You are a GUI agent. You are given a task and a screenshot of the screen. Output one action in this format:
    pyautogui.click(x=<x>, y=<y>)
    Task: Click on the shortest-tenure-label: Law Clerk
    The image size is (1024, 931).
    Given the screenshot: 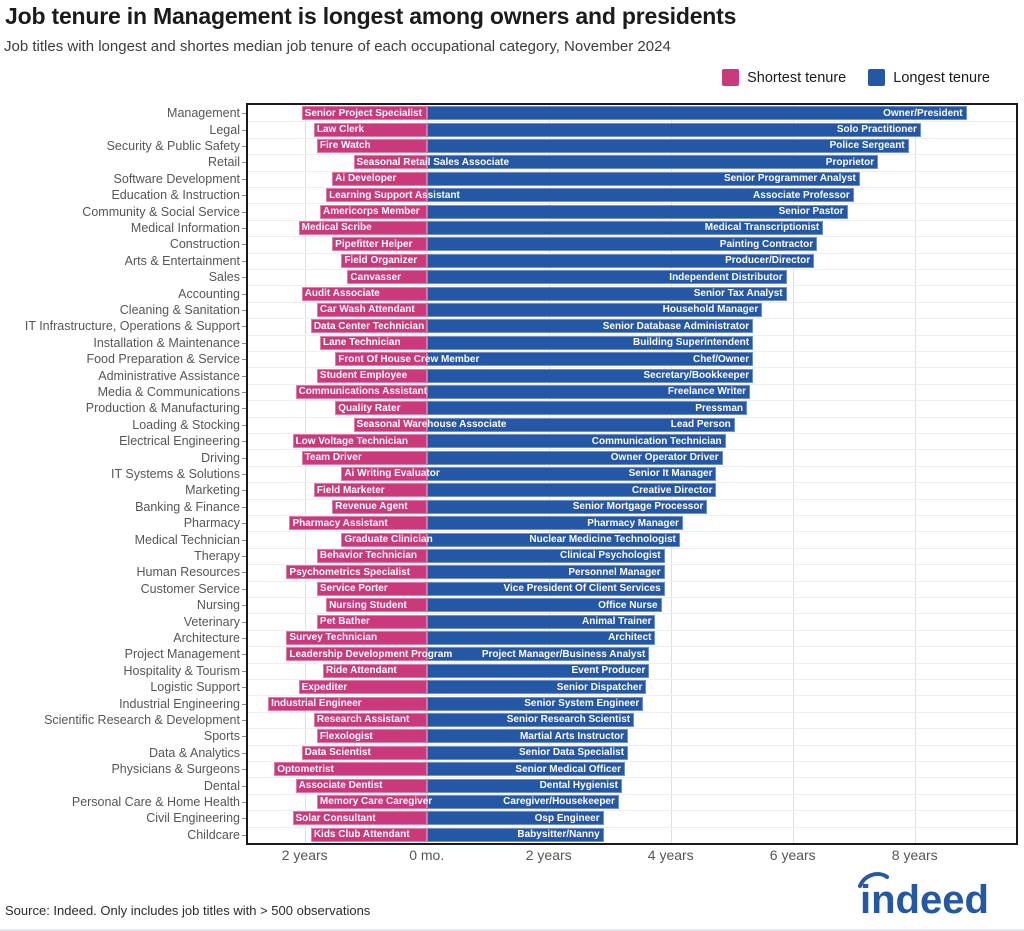 What is the action you would take?
    pyautogui.click(x=340, y=130)
    